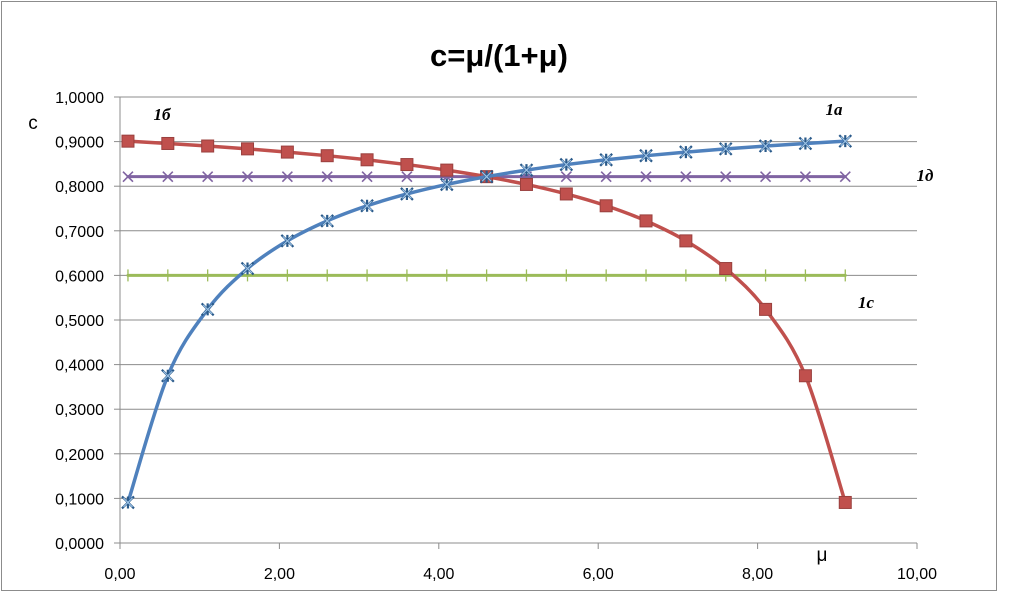  What do you see at coordinates (79, 499) in the screenshot?
I see `y-tick-label: 0,1000` at bounding box center [79, 499].